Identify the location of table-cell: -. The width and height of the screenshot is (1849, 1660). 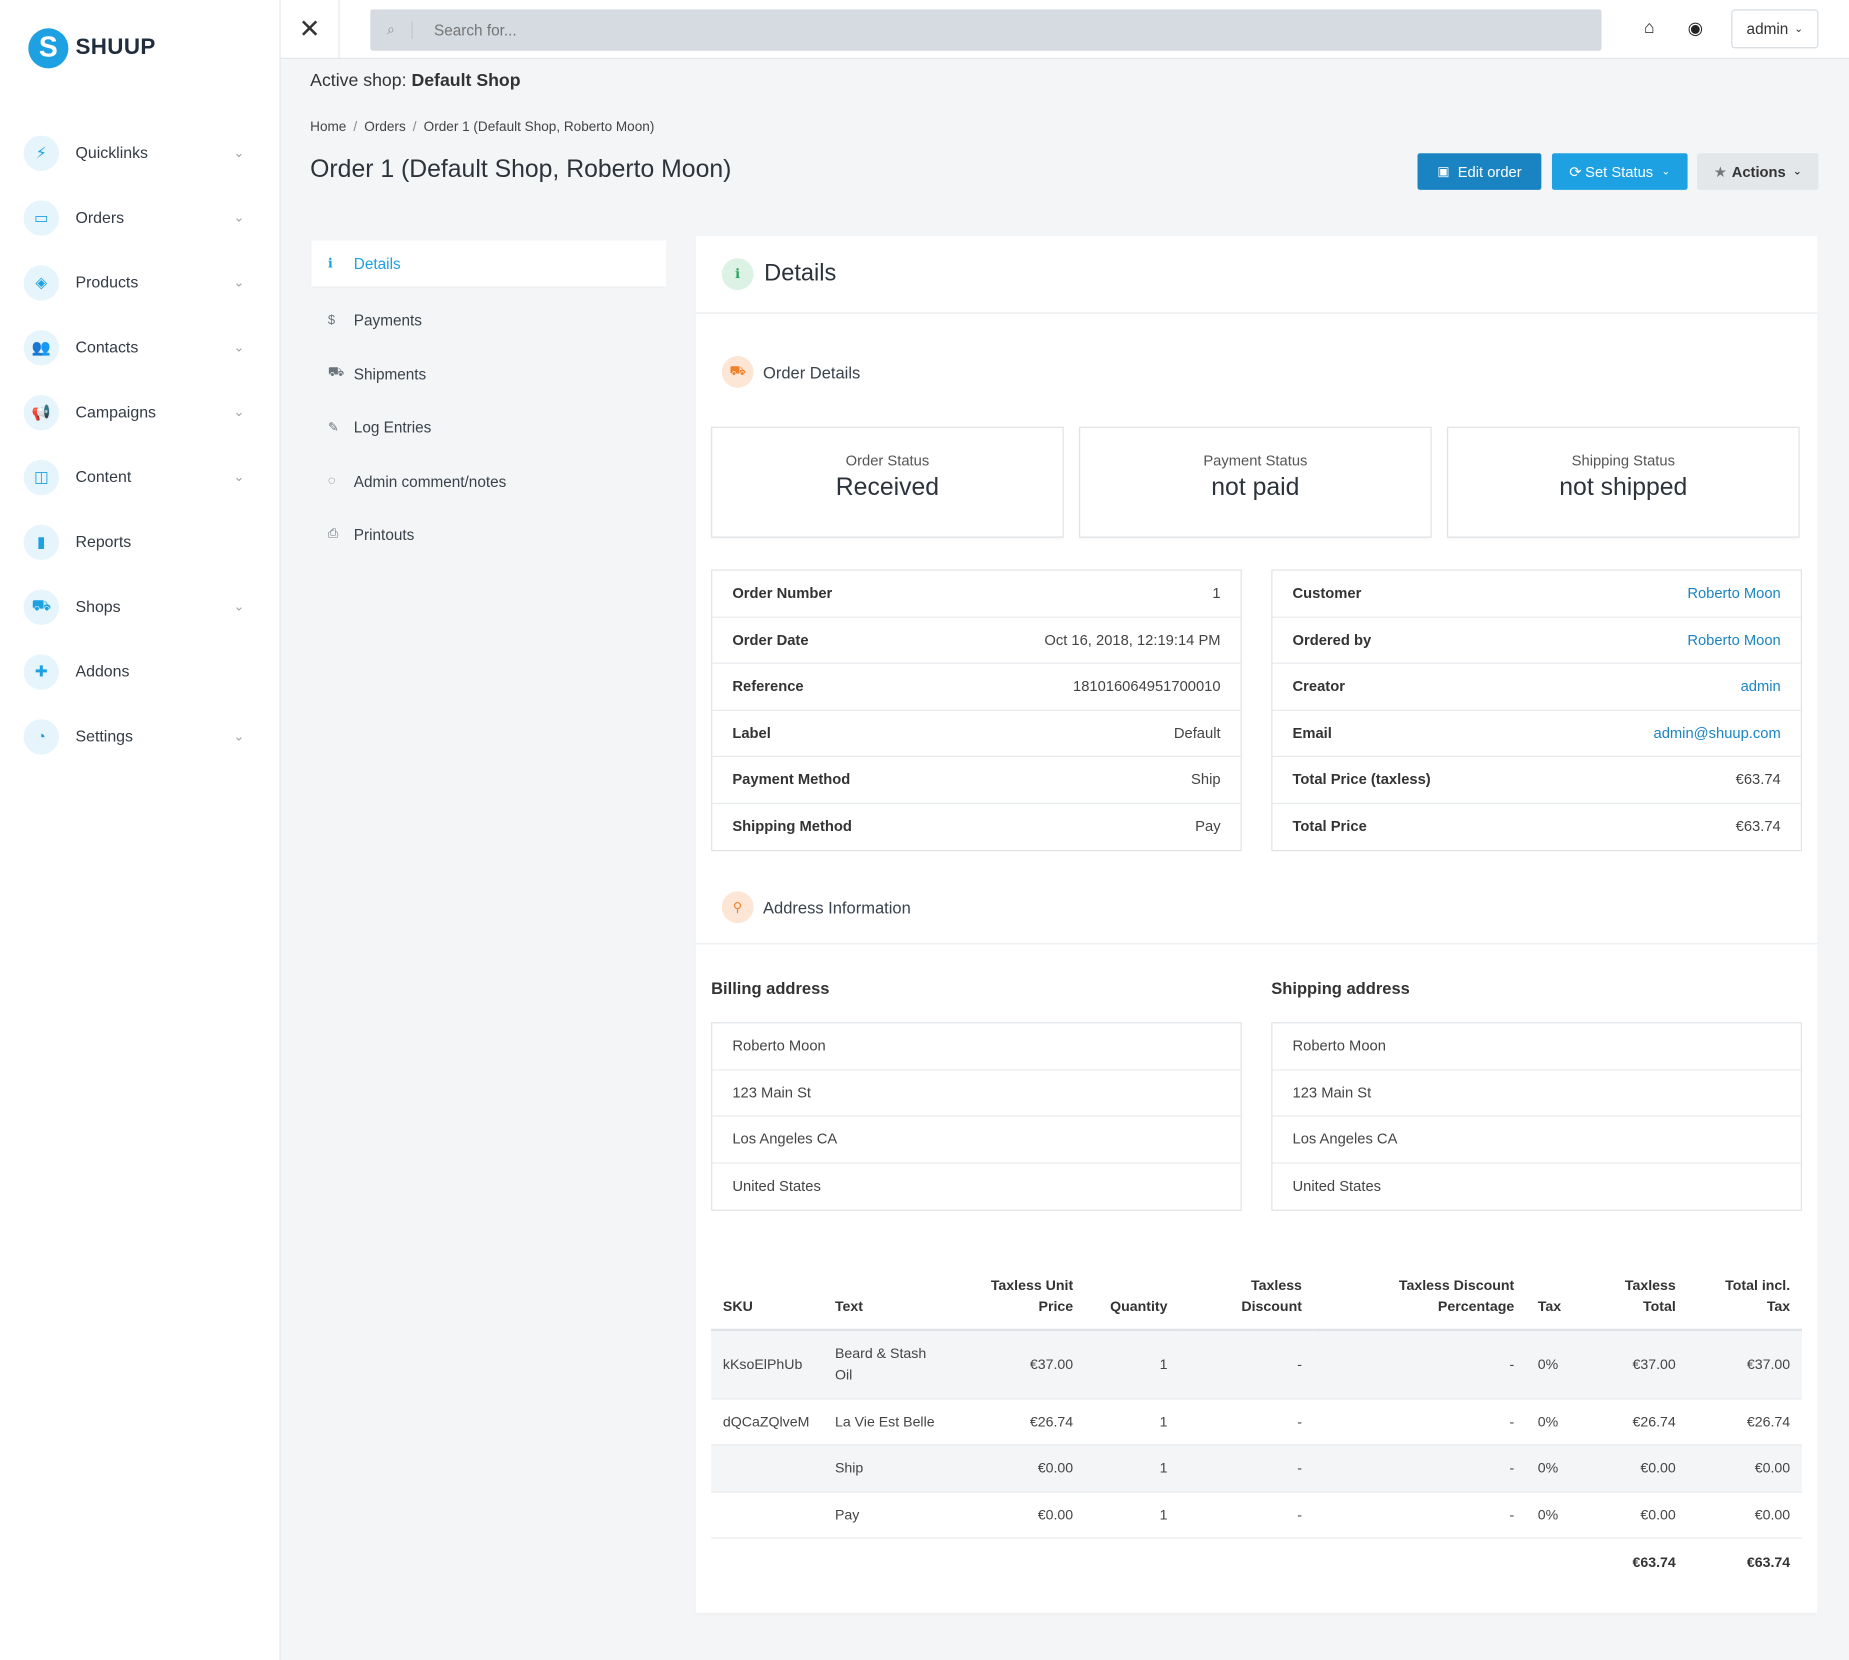
(1420, 1364).